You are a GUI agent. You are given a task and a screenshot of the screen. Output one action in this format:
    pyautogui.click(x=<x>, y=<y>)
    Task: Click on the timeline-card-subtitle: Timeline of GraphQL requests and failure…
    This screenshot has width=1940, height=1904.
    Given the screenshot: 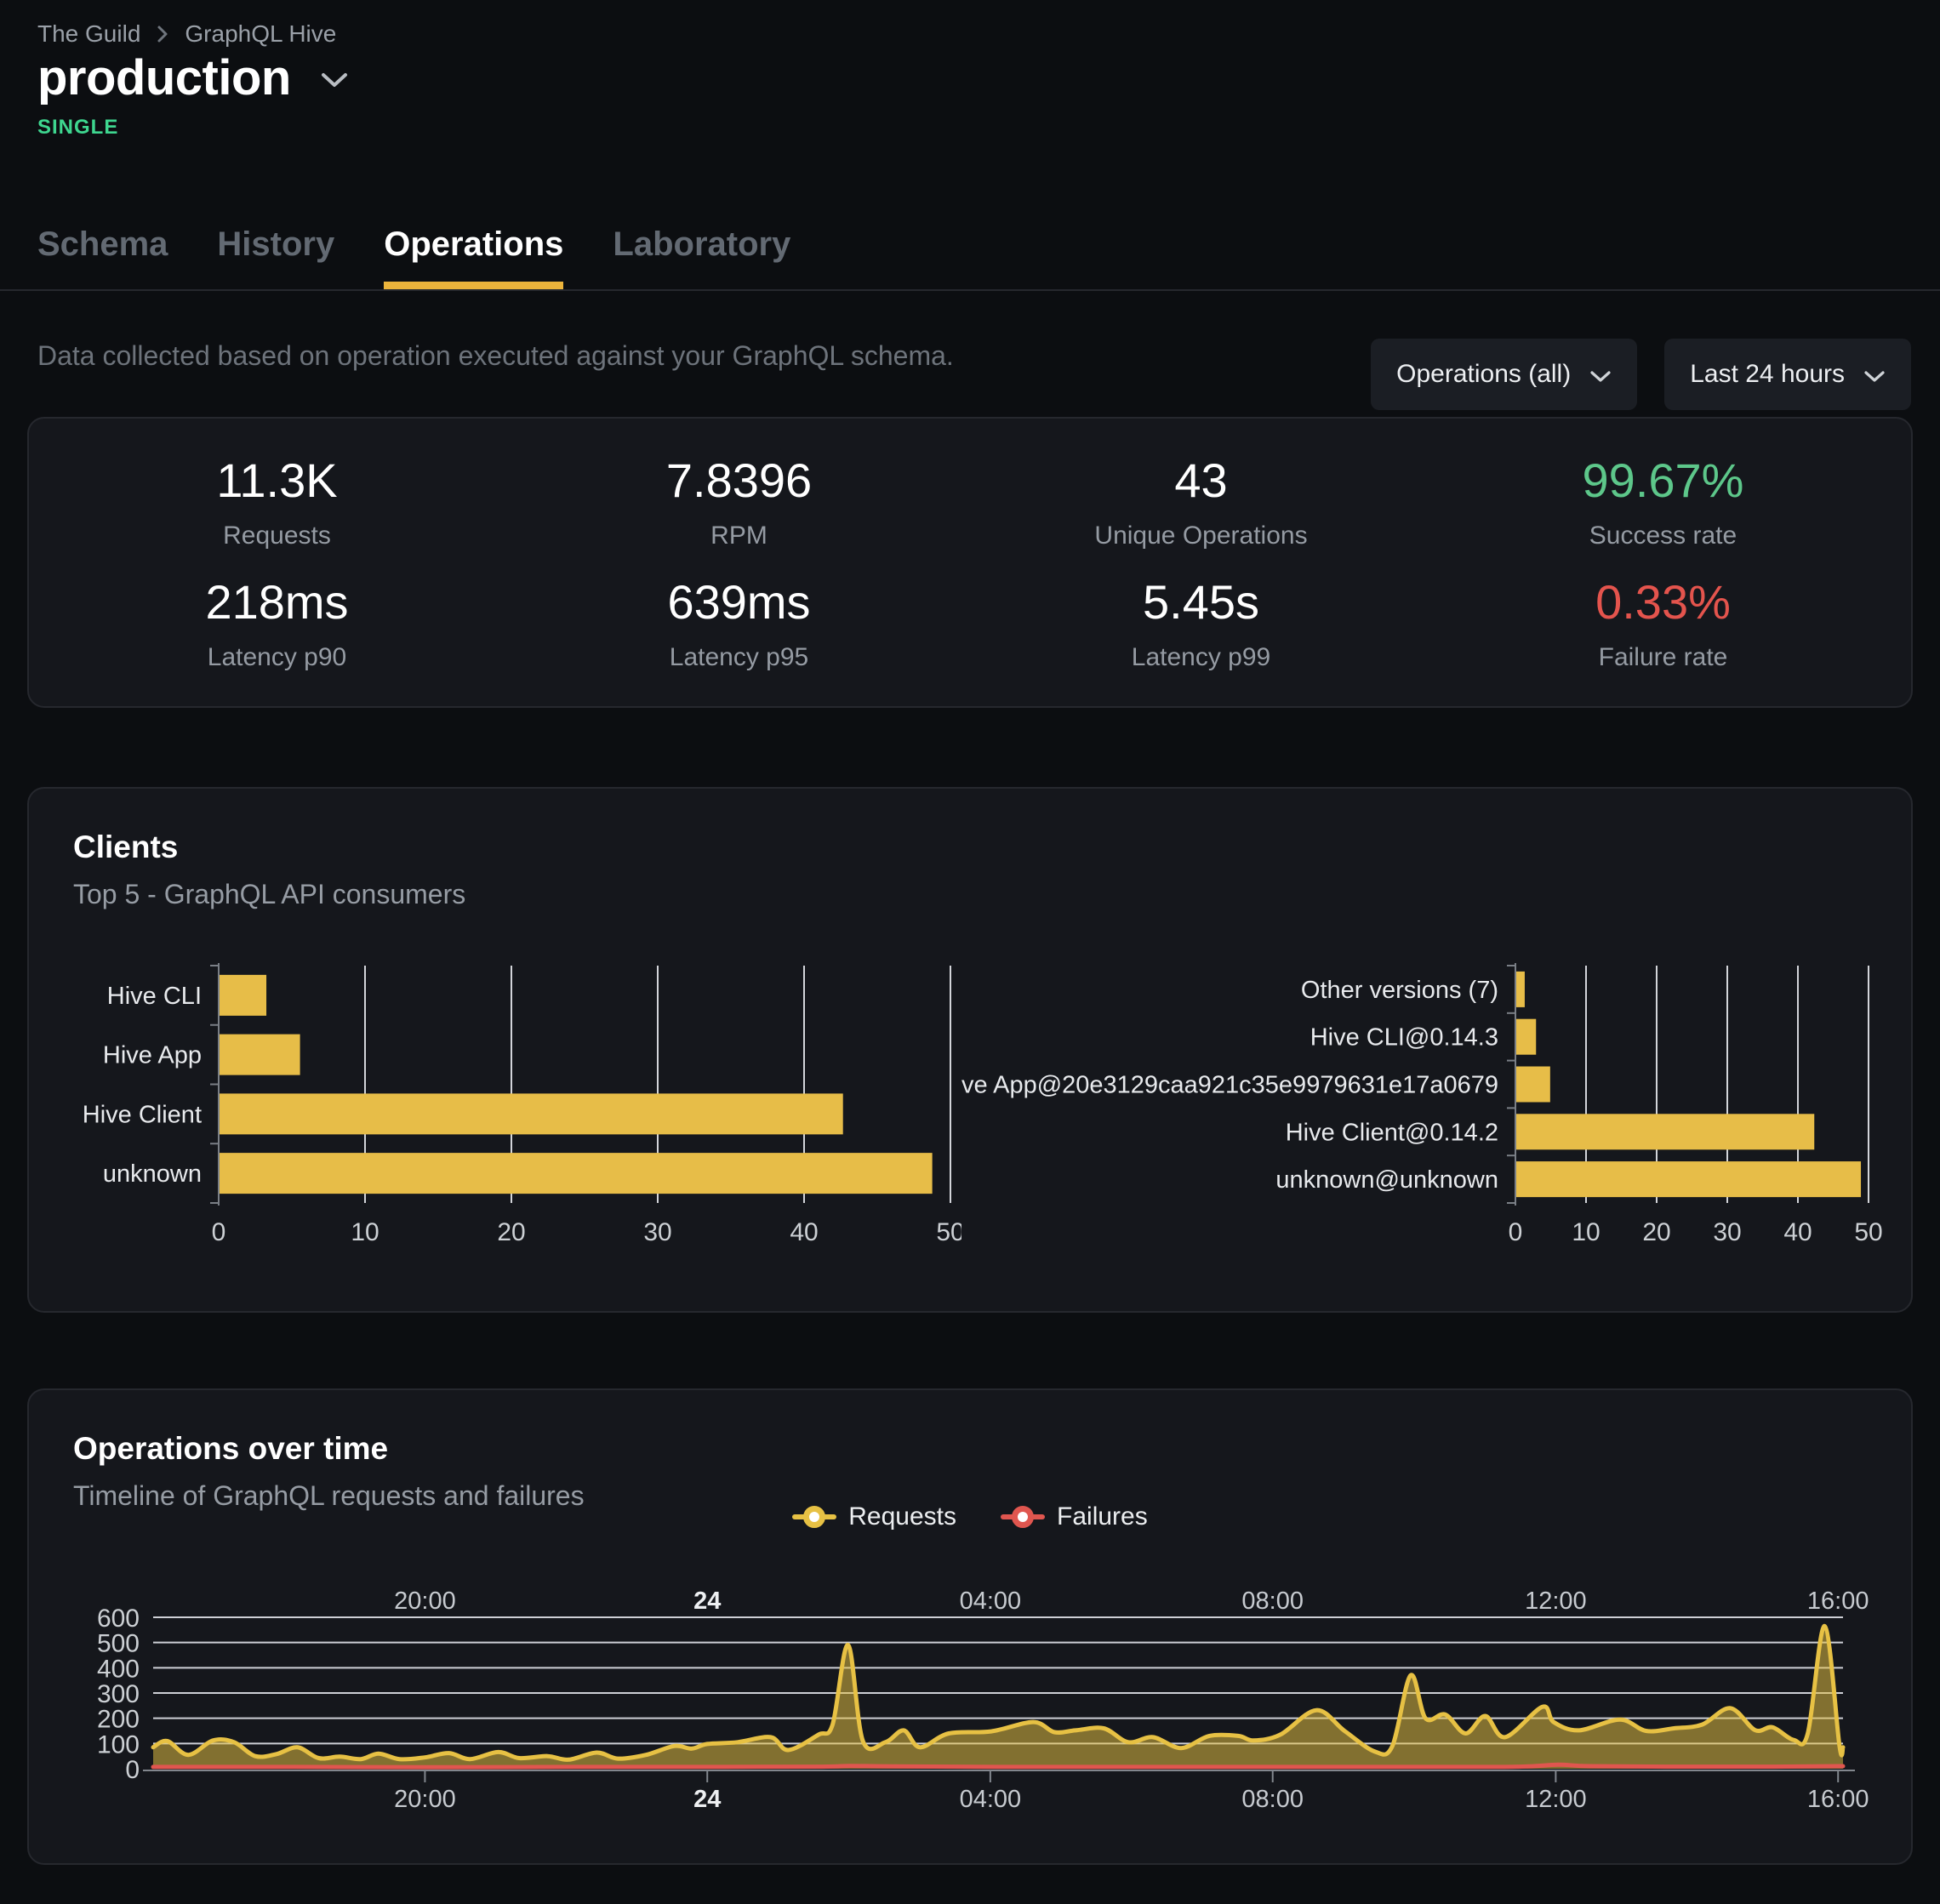 What is the action you would take?
    pyautogui.click(x=329, y=1496)
    